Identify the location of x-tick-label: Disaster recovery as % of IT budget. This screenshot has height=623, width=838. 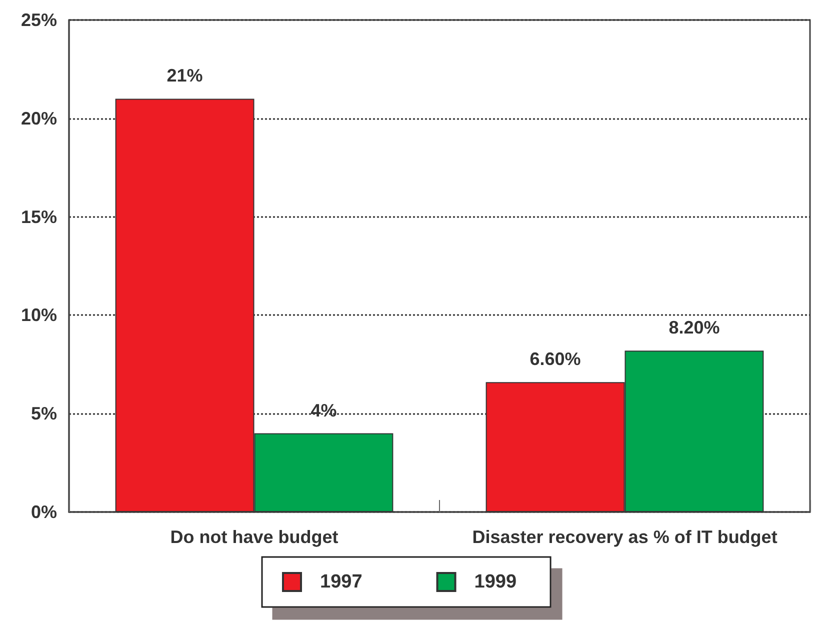
(625, 537).